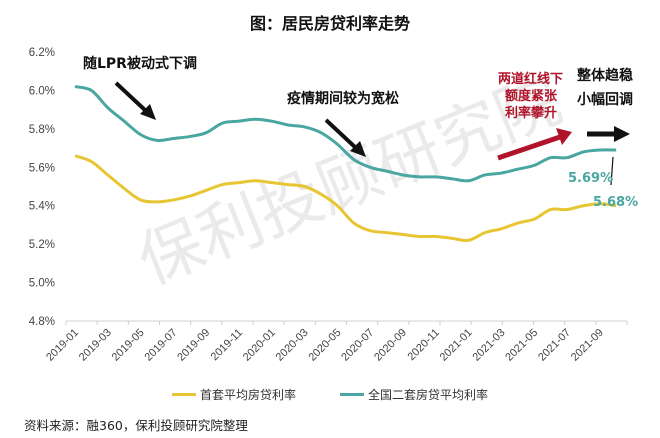 This screenshot has height=438, width=660. Describe the element at coordinates (193, 345) in the screenshot. I see `x-tick-label: 2019-09` at that location.